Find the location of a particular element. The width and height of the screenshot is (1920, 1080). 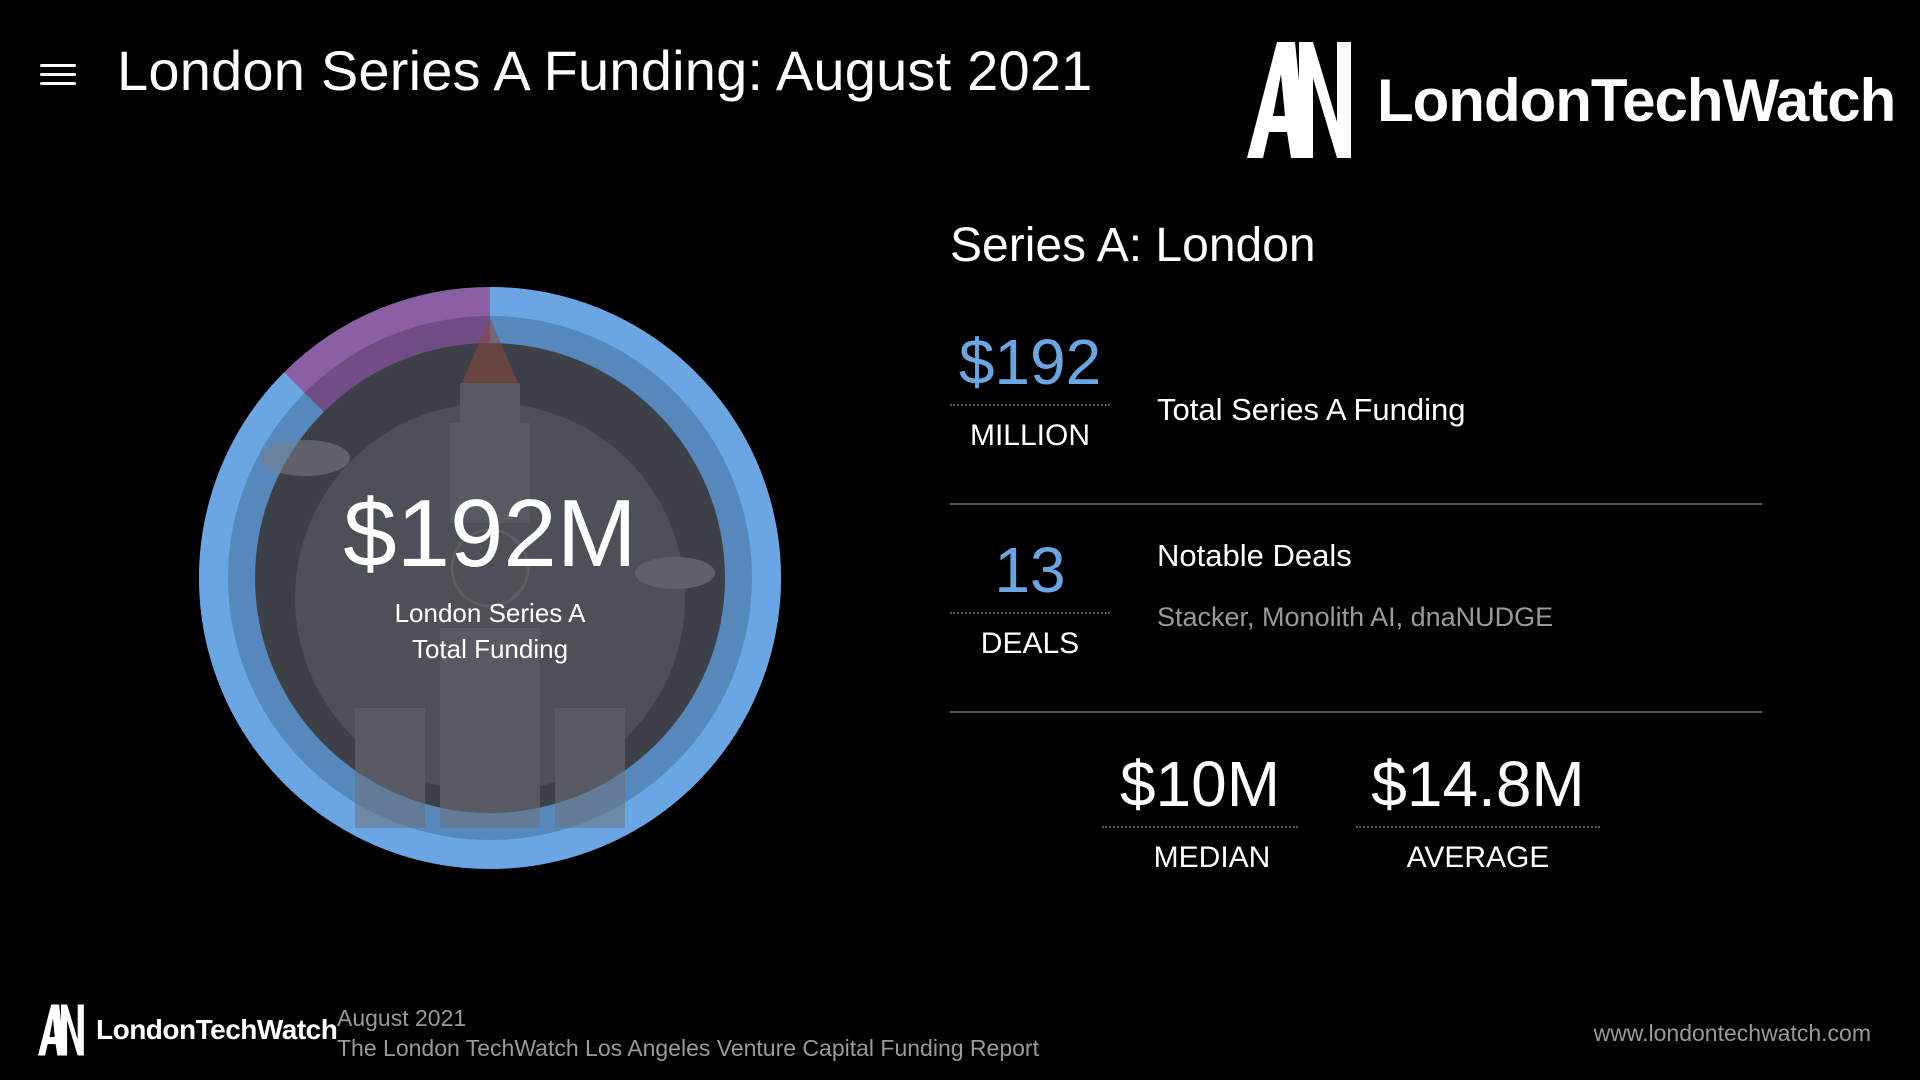

deals-stat: 13 DEALS is located at coordinates (1030, 599).